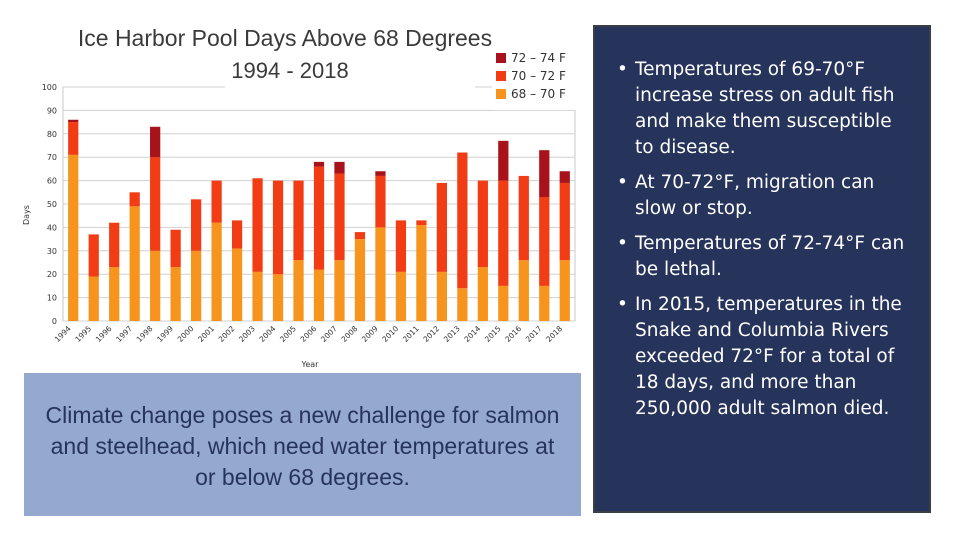 The height and width of the screenshot is (540, 960). Describe the element at coordinates (52, 274) in the screenshot. I see `y-tick-label: 20` at that location.